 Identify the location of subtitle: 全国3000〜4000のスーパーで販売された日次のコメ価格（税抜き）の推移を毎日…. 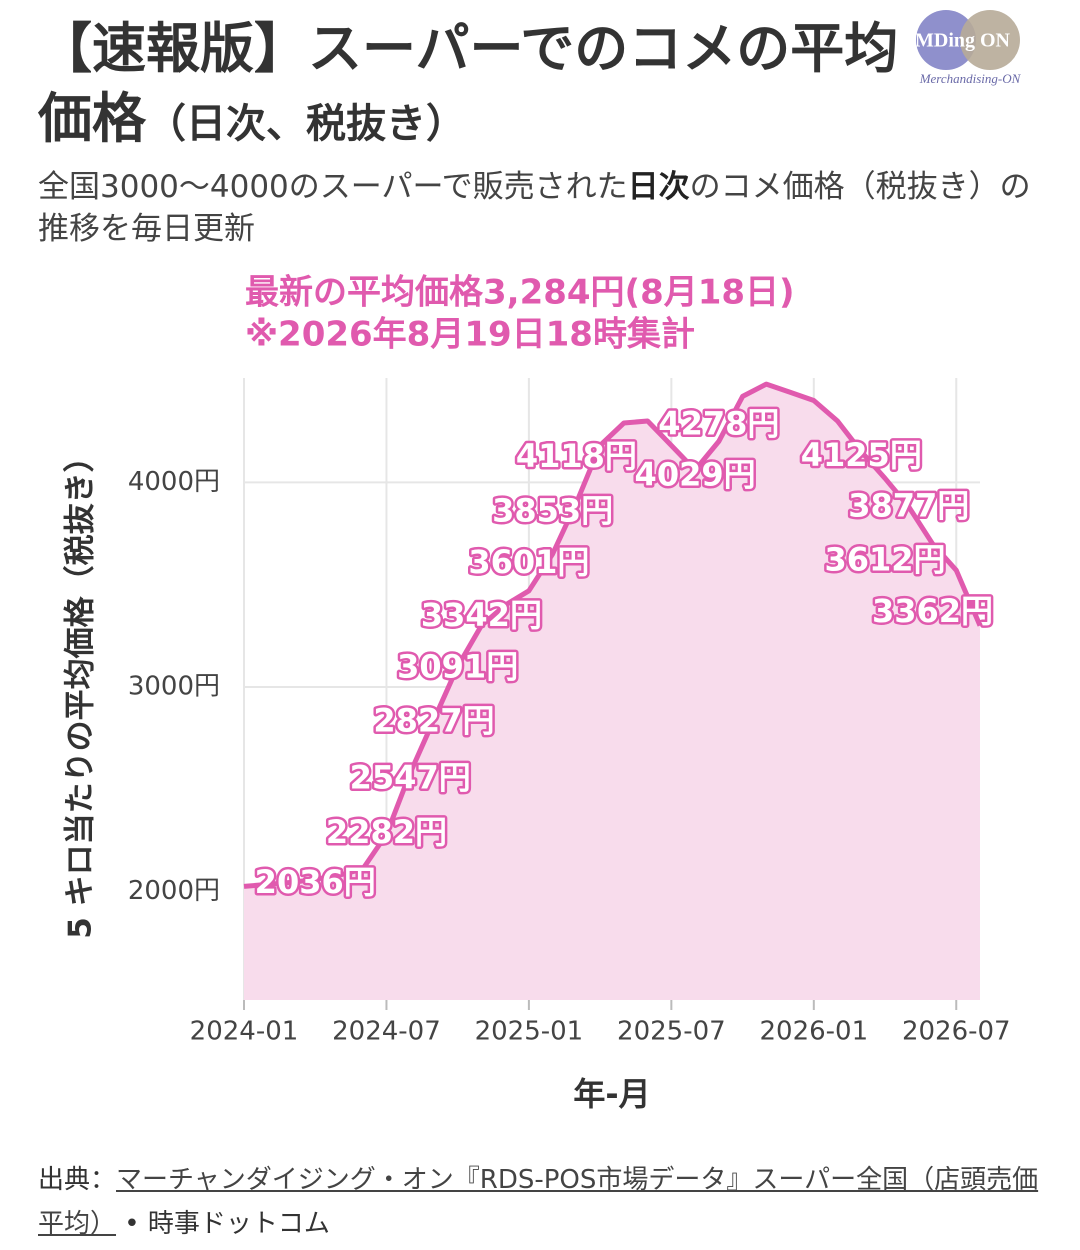
(543, 208).